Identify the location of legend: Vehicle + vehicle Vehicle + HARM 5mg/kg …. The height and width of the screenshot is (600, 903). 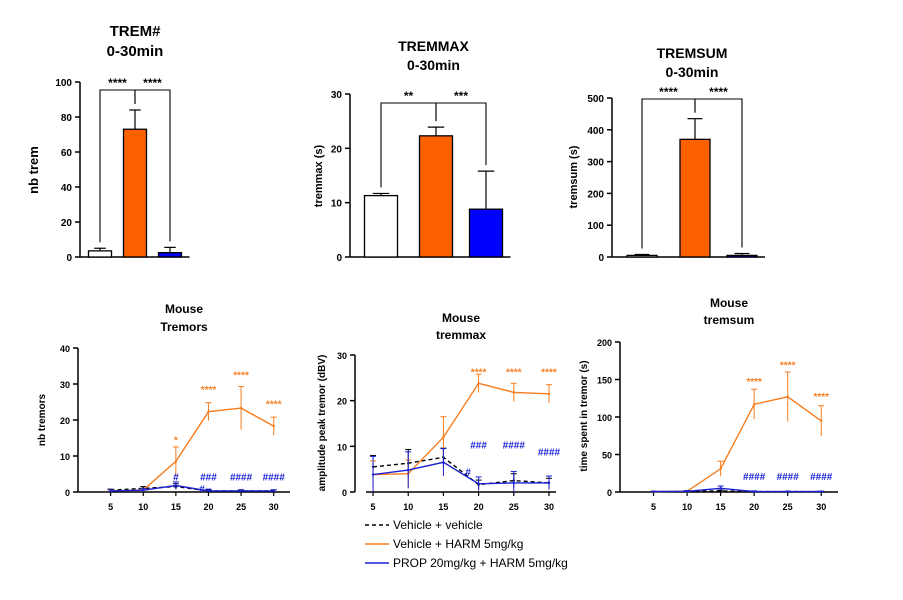
(466, 544).